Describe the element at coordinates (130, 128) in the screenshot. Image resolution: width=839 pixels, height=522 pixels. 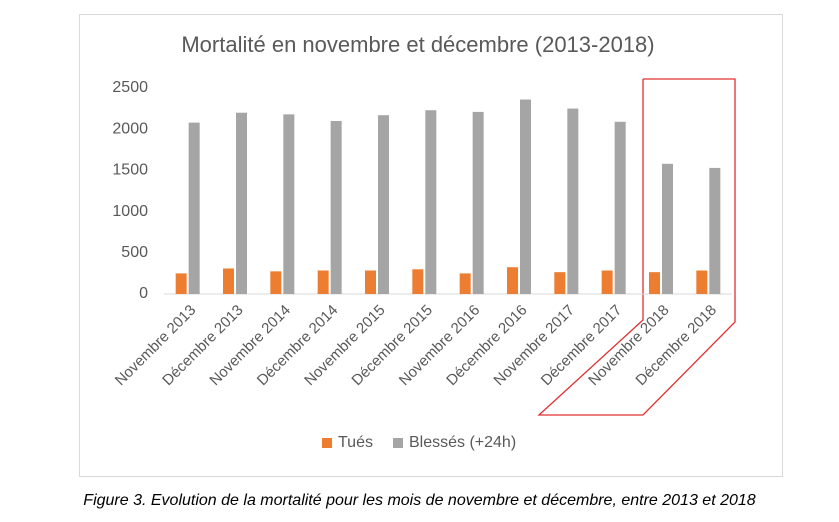
I see `y-tick-label: 2000` at that location.